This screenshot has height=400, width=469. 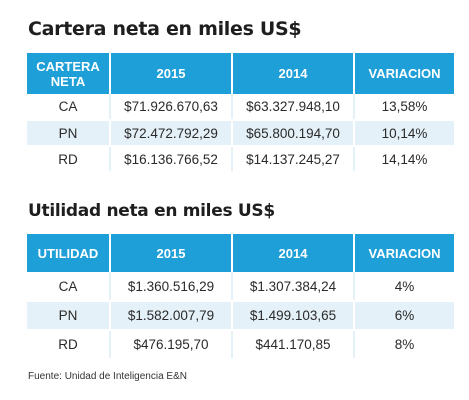 I want to click on value-2014: $65.800.194,70, so click(x=293, y=133).